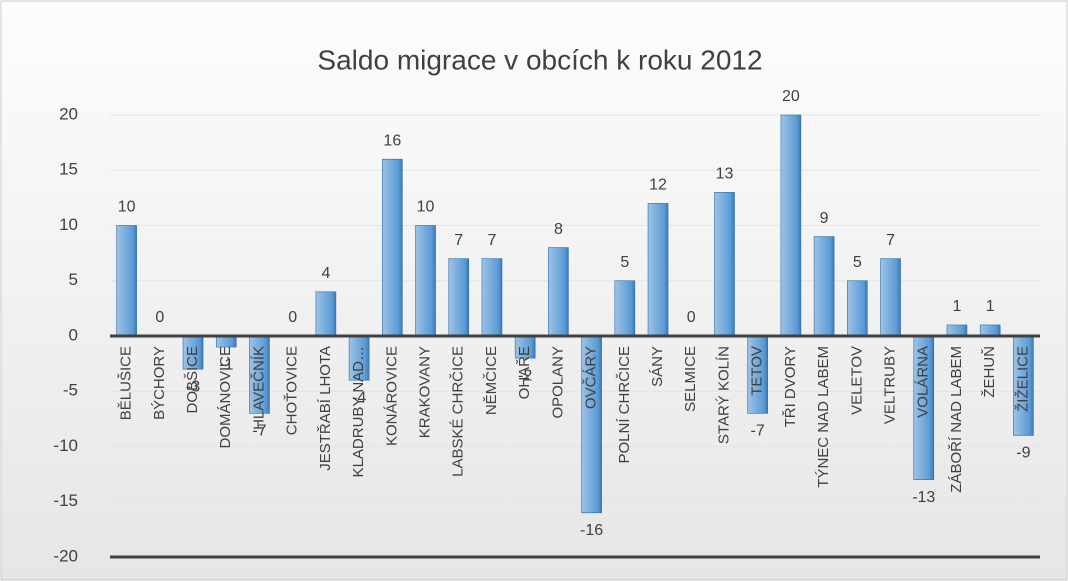 Image resolution: width=1068 pixels, height=581 pixels. What do you see at coordinates (557, 382) in the screenshot?
I see `x-tick-label: OPOLANY` at bounding box center [557, 382].